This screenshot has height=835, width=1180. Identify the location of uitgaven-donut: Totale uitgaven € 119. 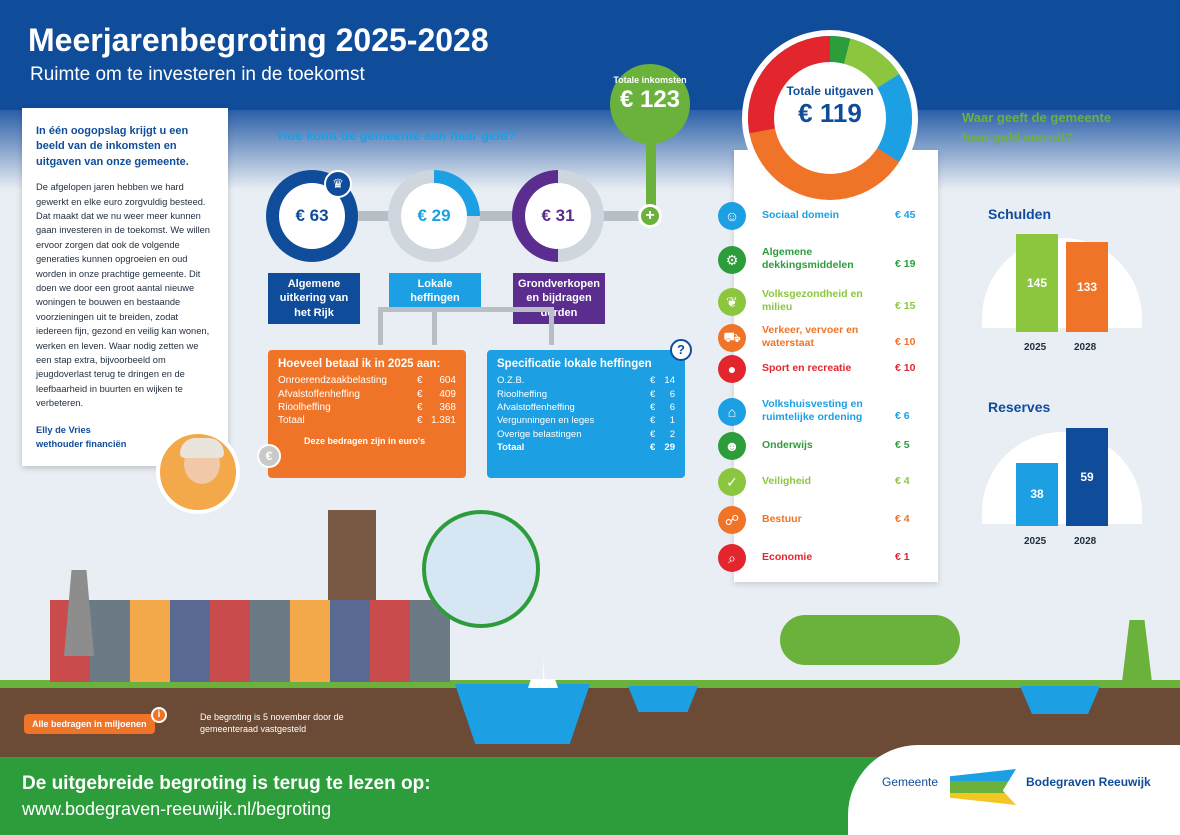
(830, 118).